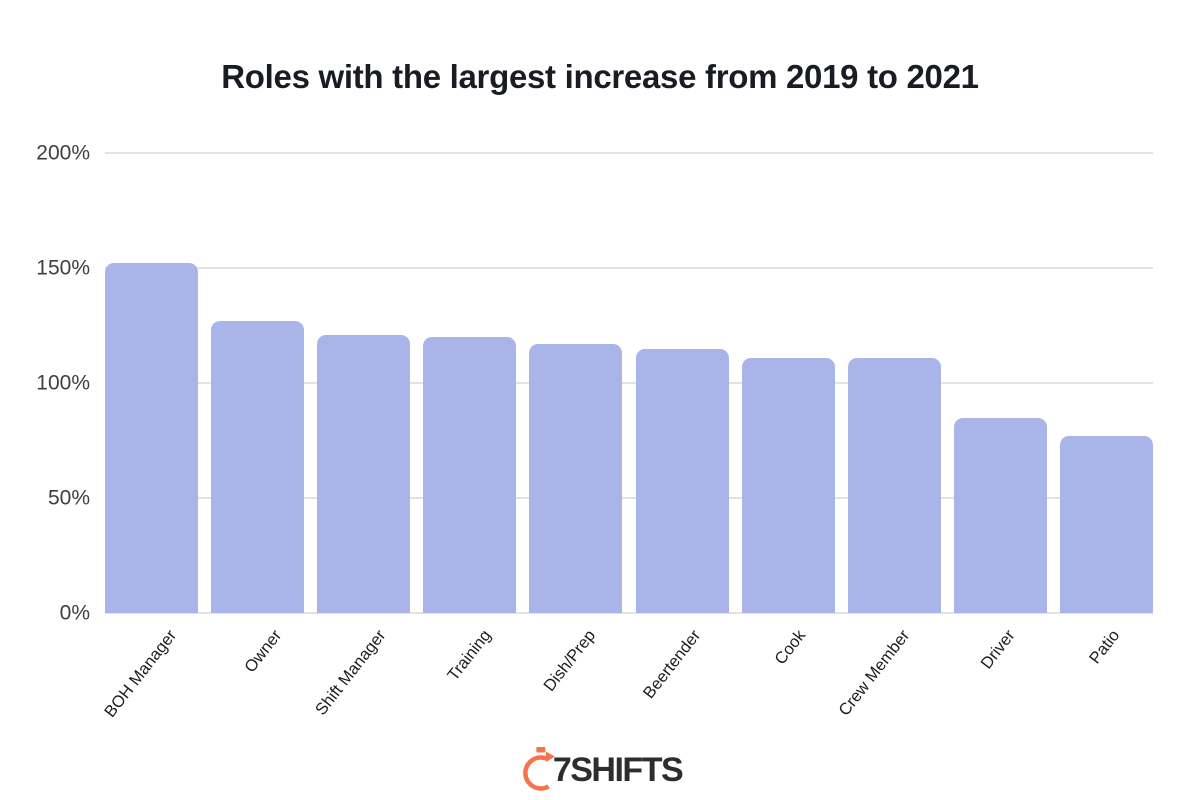  What do you see at coordinates (998, 649) in the screenshot?
I see `category-label: Driver` at bounding box center [998, 649].